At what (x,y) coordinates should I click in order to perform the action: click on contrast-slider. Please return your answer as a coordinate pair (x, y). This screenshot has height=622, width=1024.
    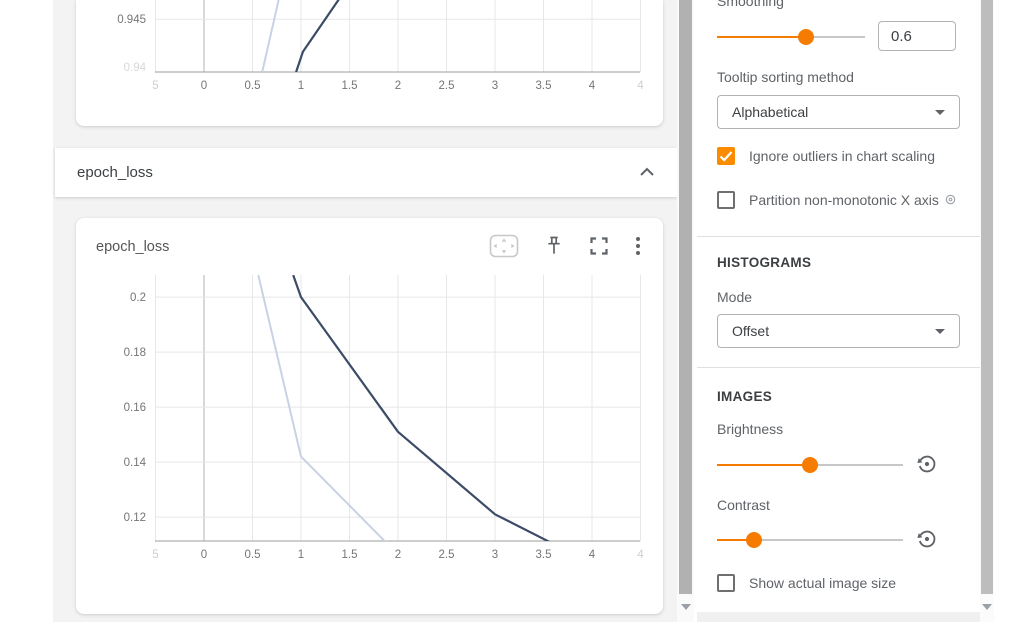
    Looking at the image, I should click on (810, 540).